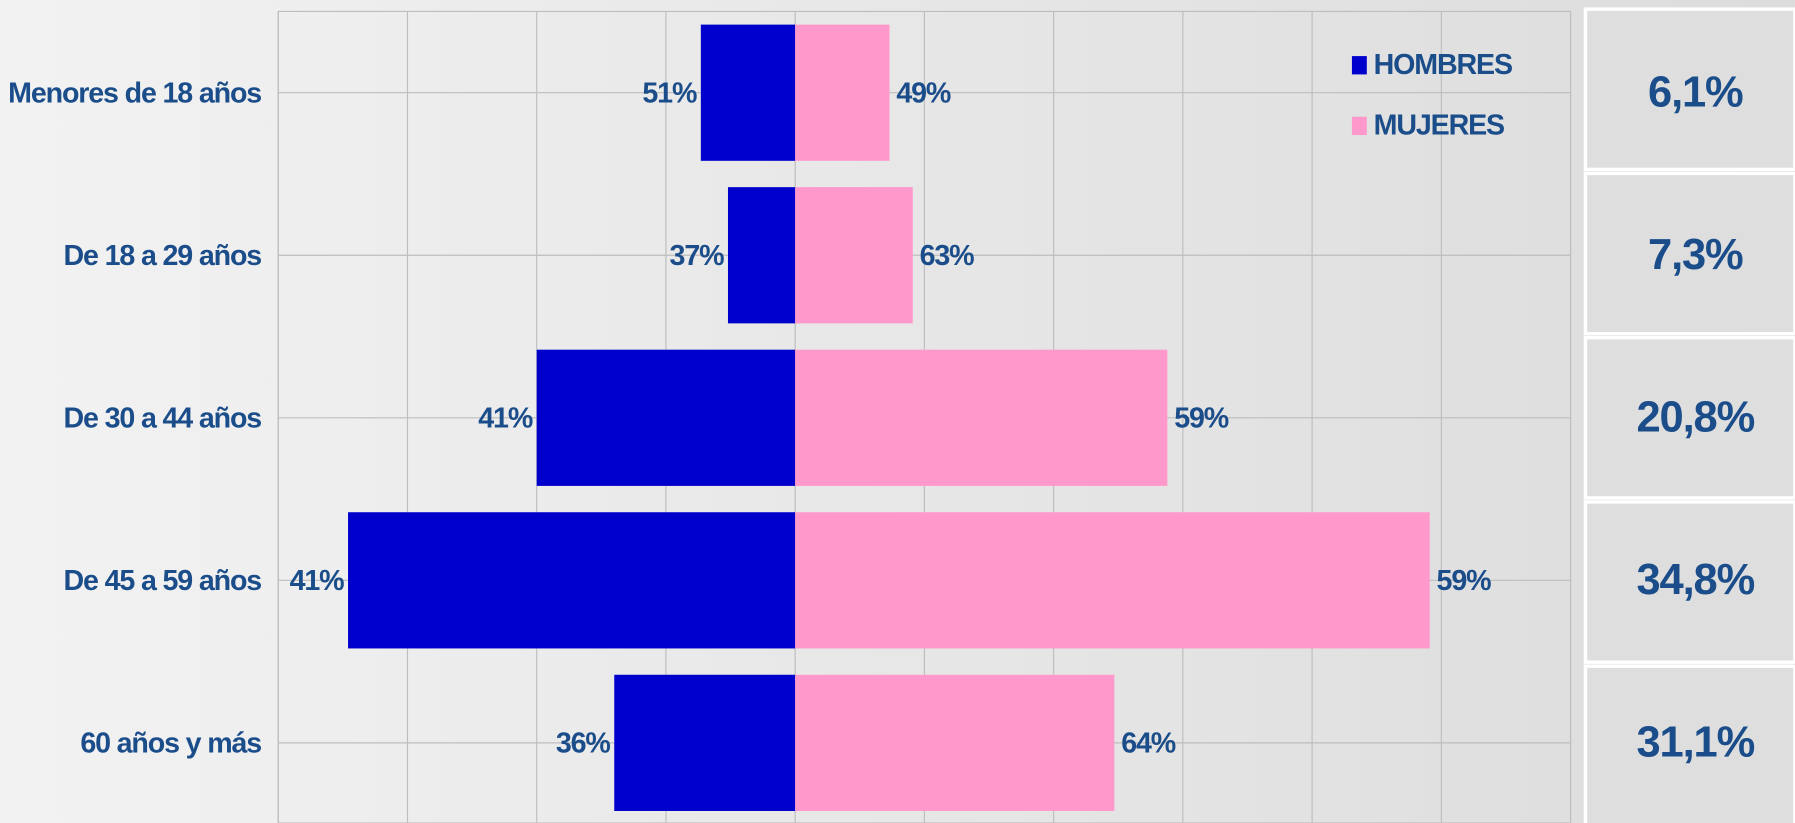 The height and width of the screenshot is (823, 1795). Describe the element at coordinates (163, 419) in the screenshot. I see `category-label: De 30 a 44 años` at that location.